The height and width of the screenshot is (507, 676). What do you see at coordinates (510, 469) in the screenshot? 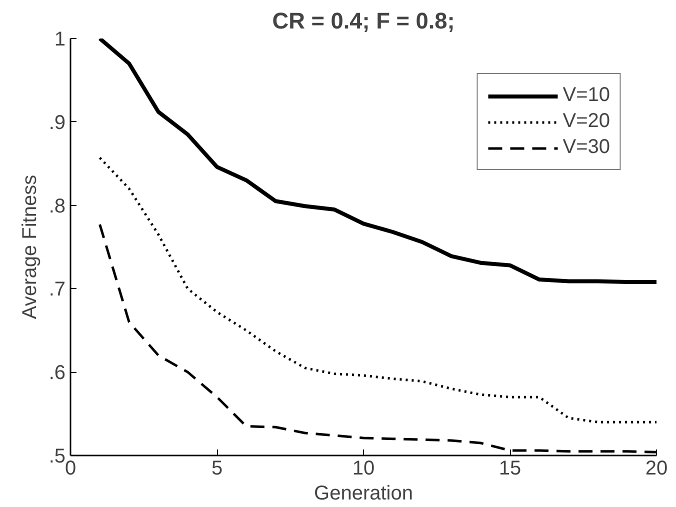
I see `x-tick-label: 15` at bounding box center [510, 469].